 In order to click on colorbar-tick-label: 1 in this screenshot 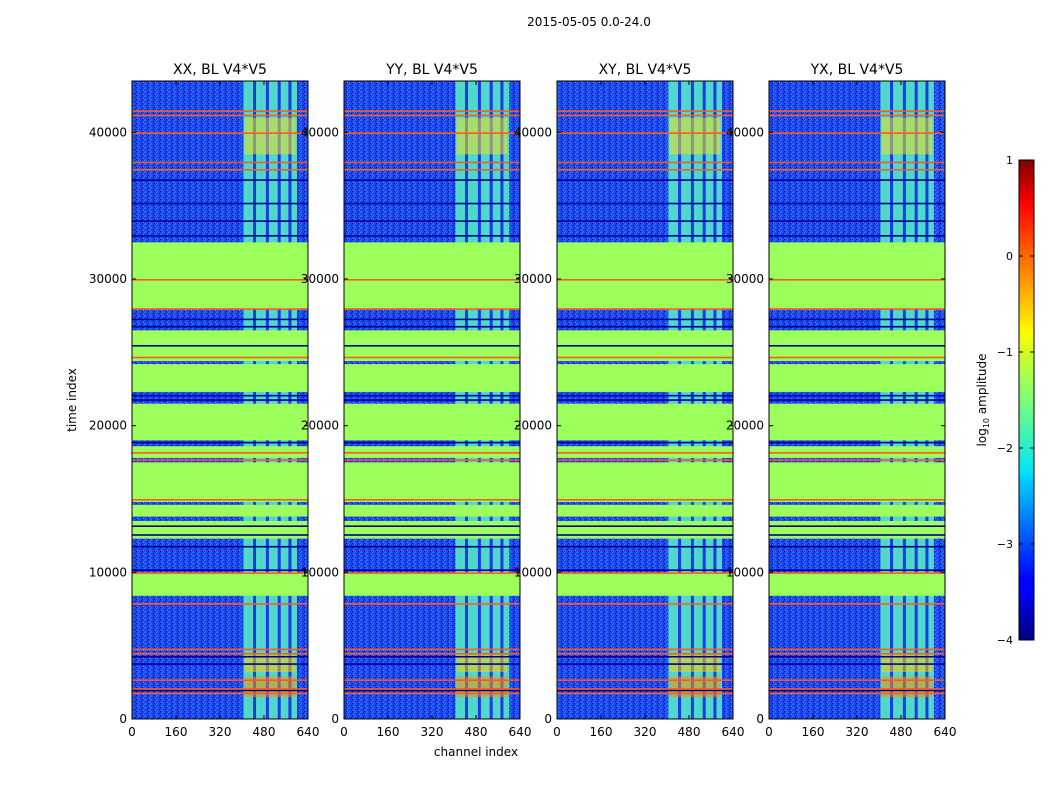, I will do `click(1009, 160)`.